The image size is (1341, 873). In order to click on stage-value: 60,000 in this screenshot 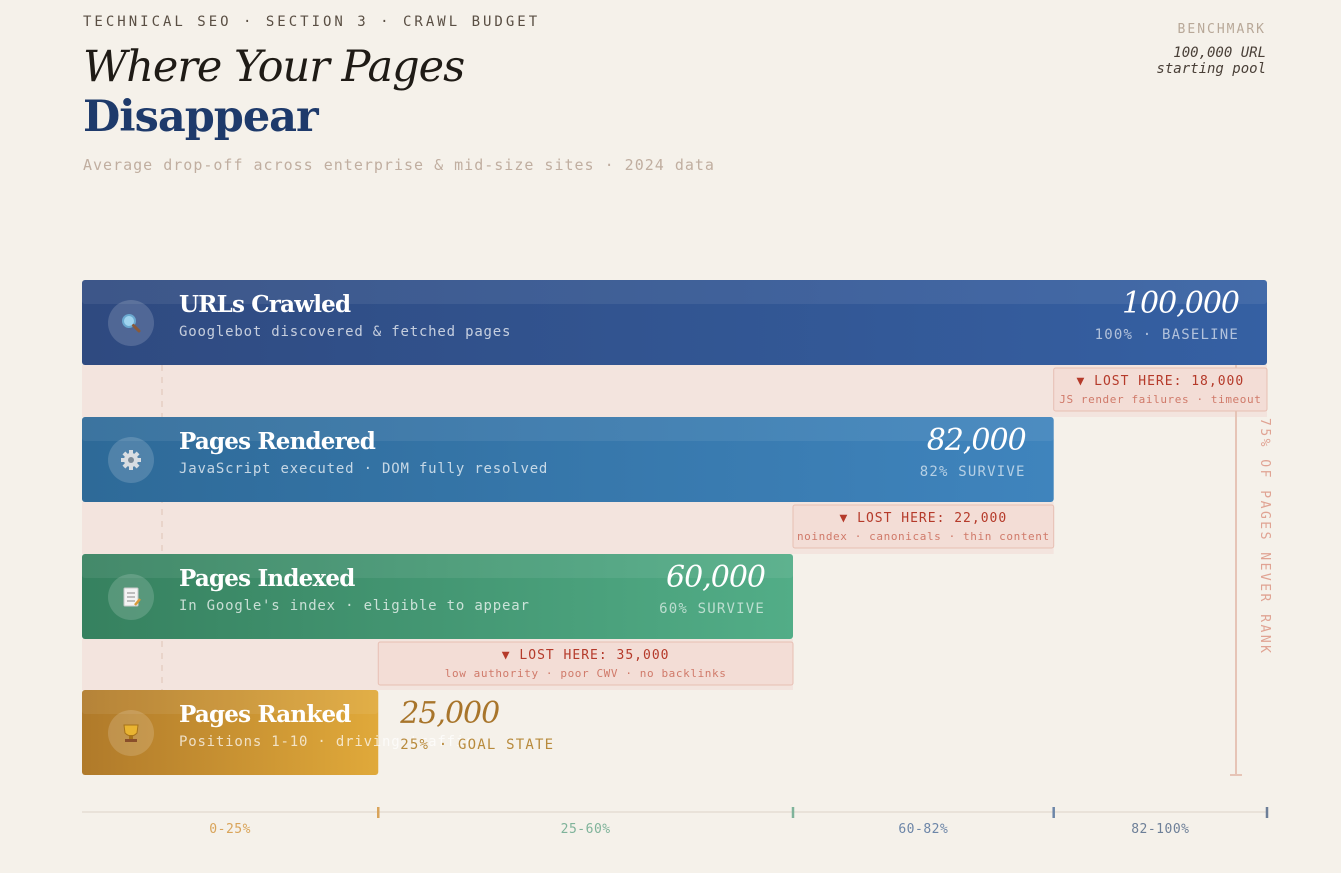, I will do `click(716, 577)`.